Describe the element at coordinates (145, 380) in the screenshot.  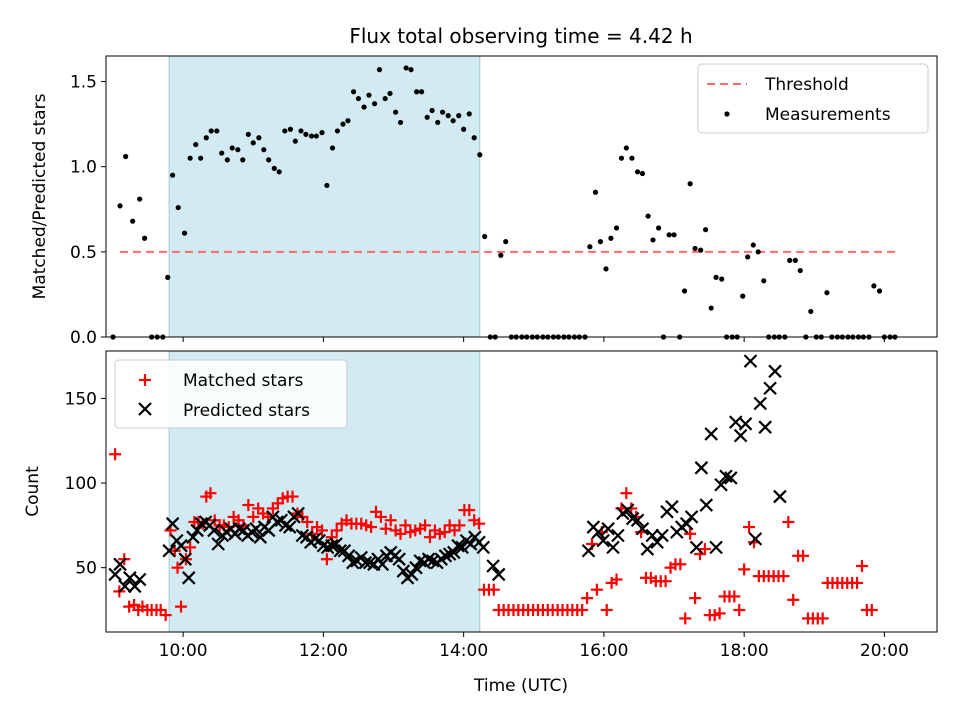
I see `legend-matched-swatch` at that location.